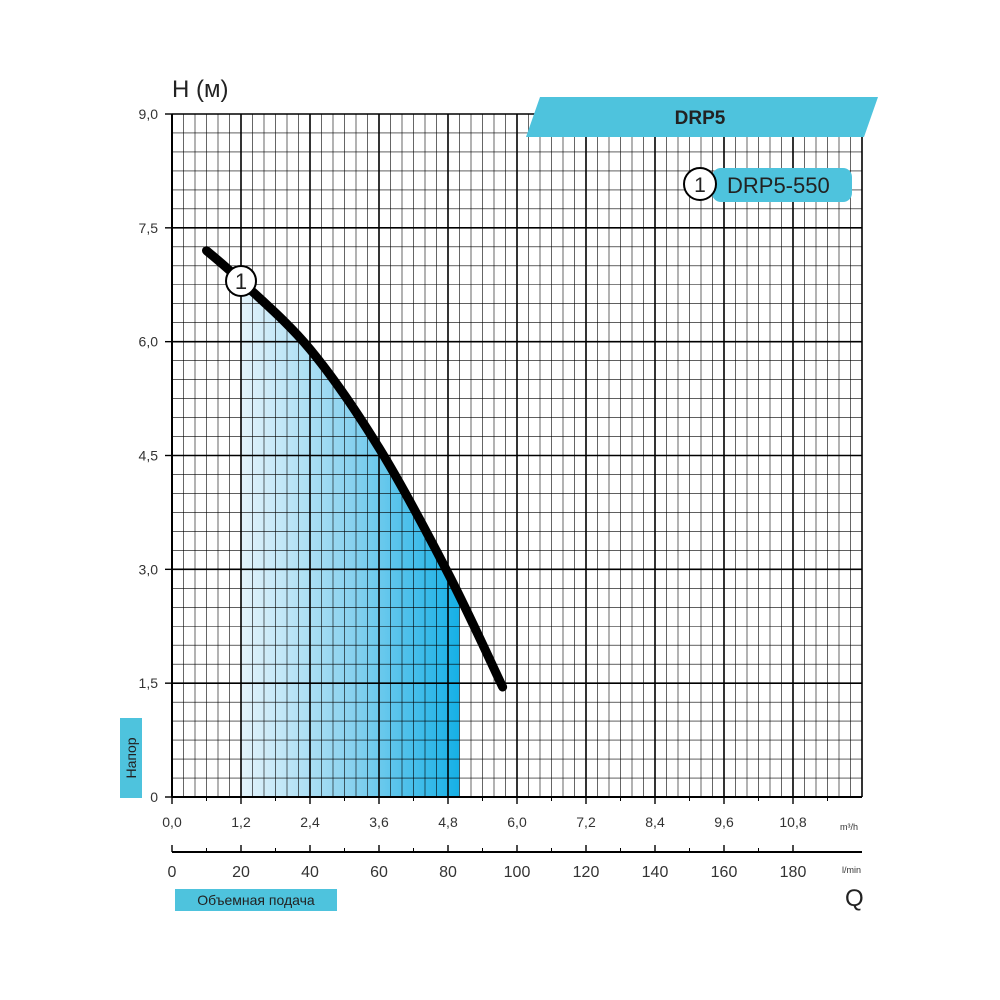 The height and width of the screenshot is (1000, 1000). I want to click on x2-tick-label: 180, so click(793, 872).